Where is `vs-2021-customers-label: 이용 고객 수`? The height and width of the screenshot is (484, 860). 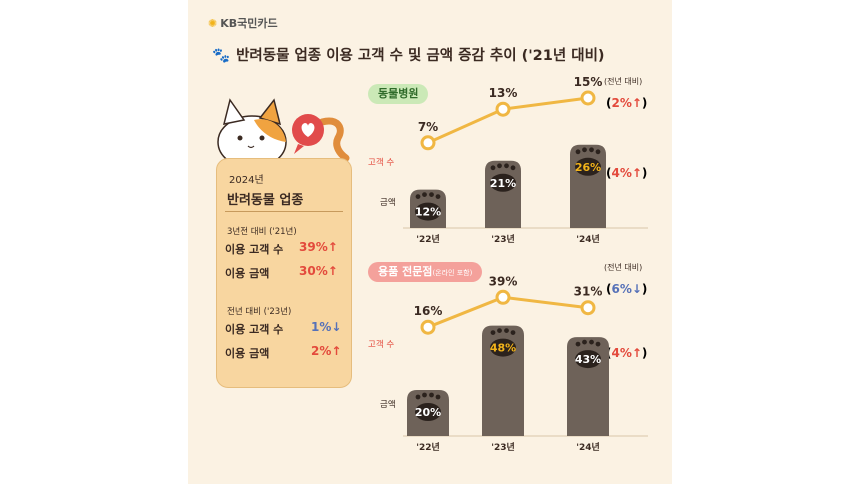
vs-2021-customers-label: 이용 고객 수 is located at coordinates (254, 249).